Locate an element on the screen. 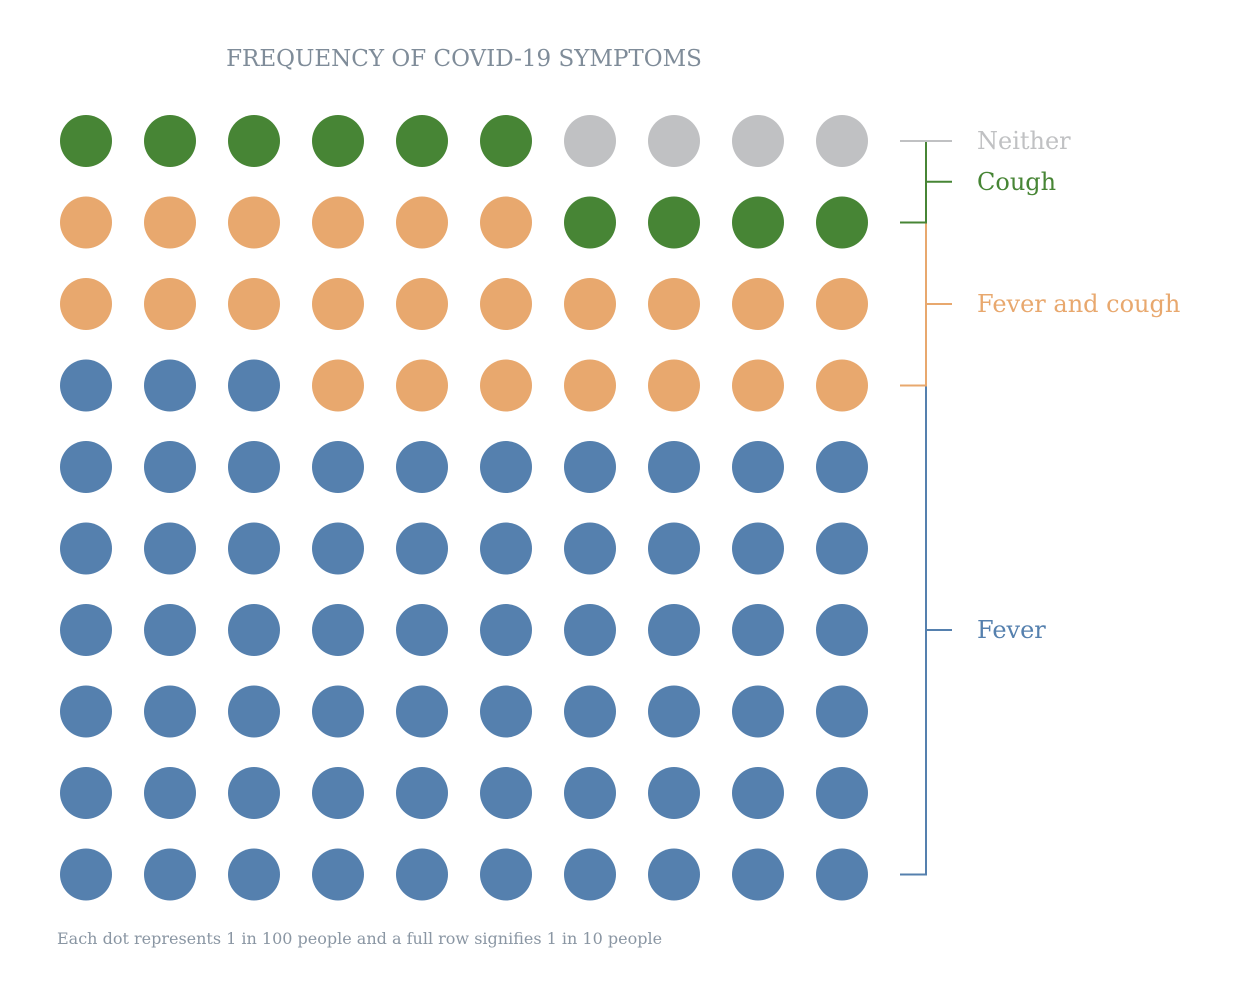  legend-label-cough: Cough is located at coordinates (1016, 182).